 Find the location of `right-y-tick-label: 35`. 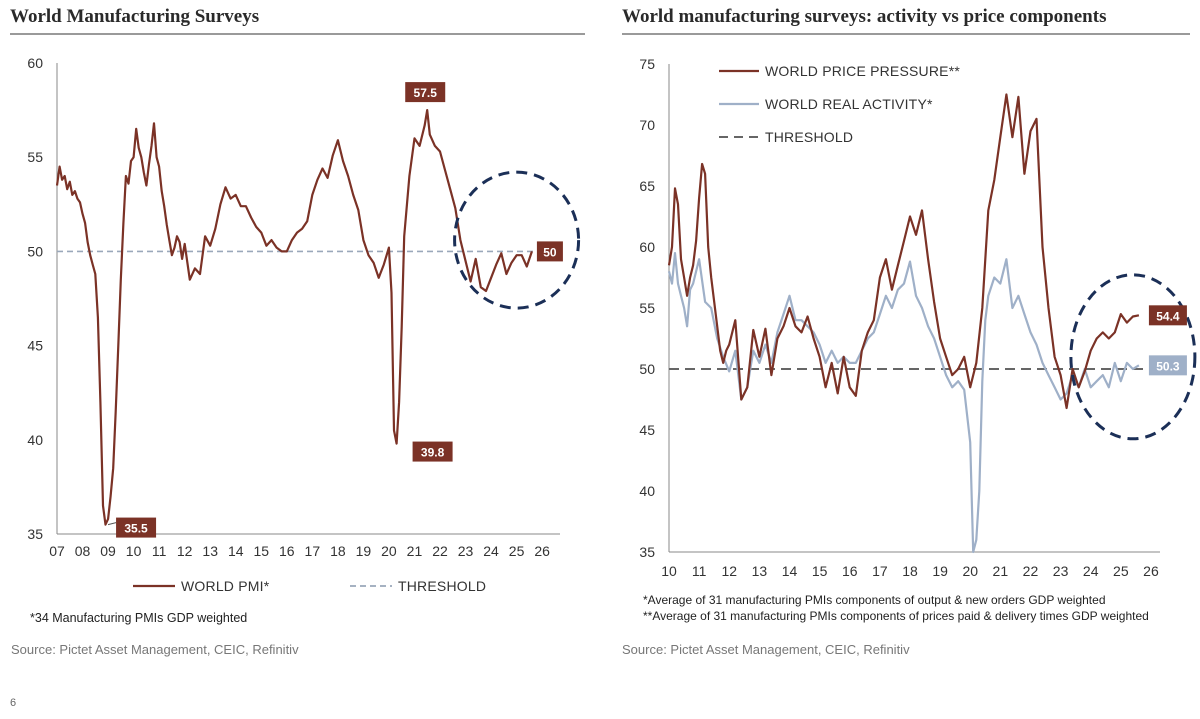

right-y-tick-label: 35 is located at coordinates (647, 552).